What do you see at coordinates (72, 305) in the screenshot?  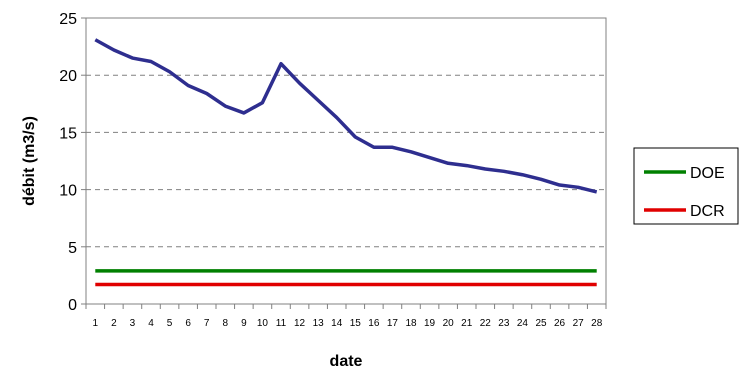 I see `y-tick-label: 0` at bounding box center [72, 305].